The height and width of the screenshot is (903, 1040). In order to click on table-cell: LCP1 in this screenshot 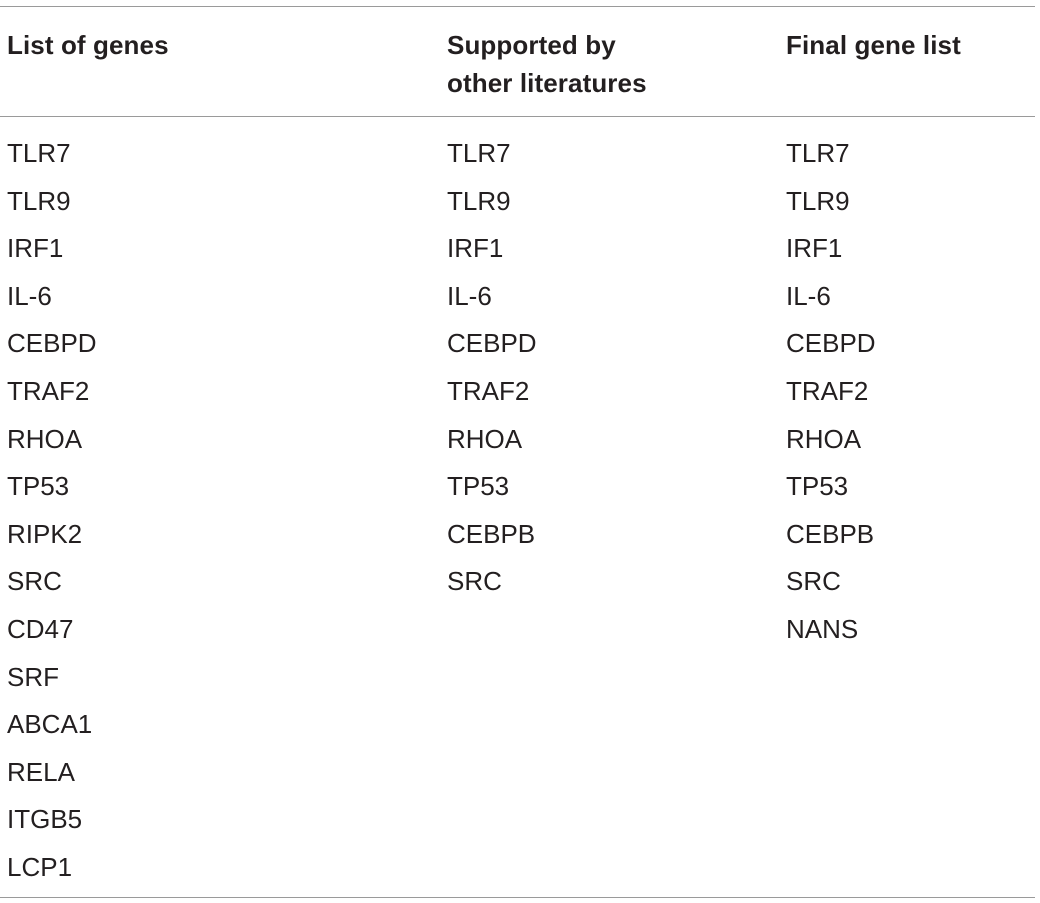, I will do `click(40, 866)`.